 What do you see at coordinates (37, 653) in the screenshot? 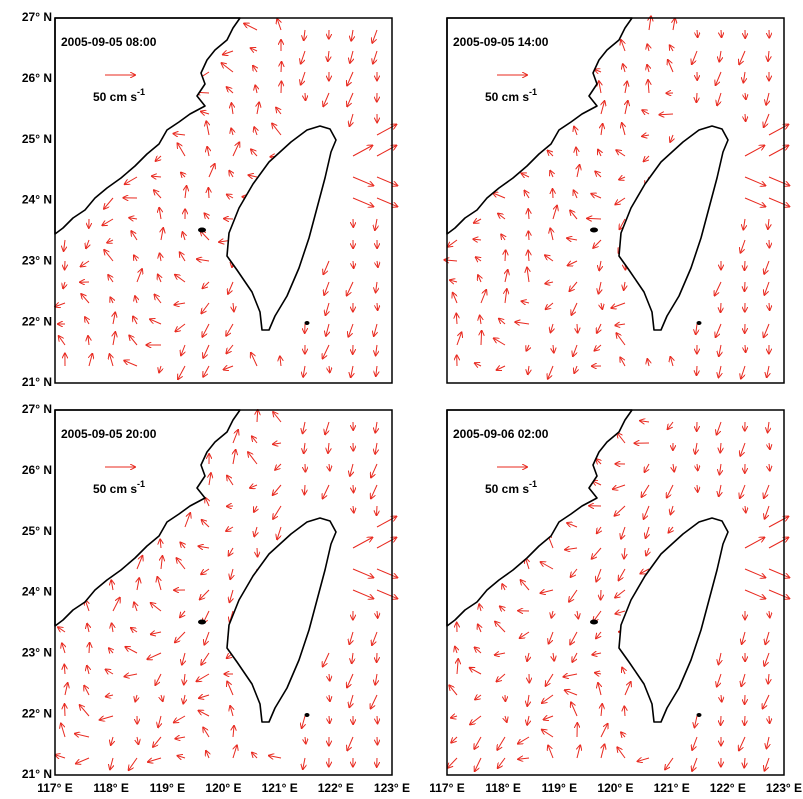
I see `latitude-label: 23° N` at bounding box center [37, 653].